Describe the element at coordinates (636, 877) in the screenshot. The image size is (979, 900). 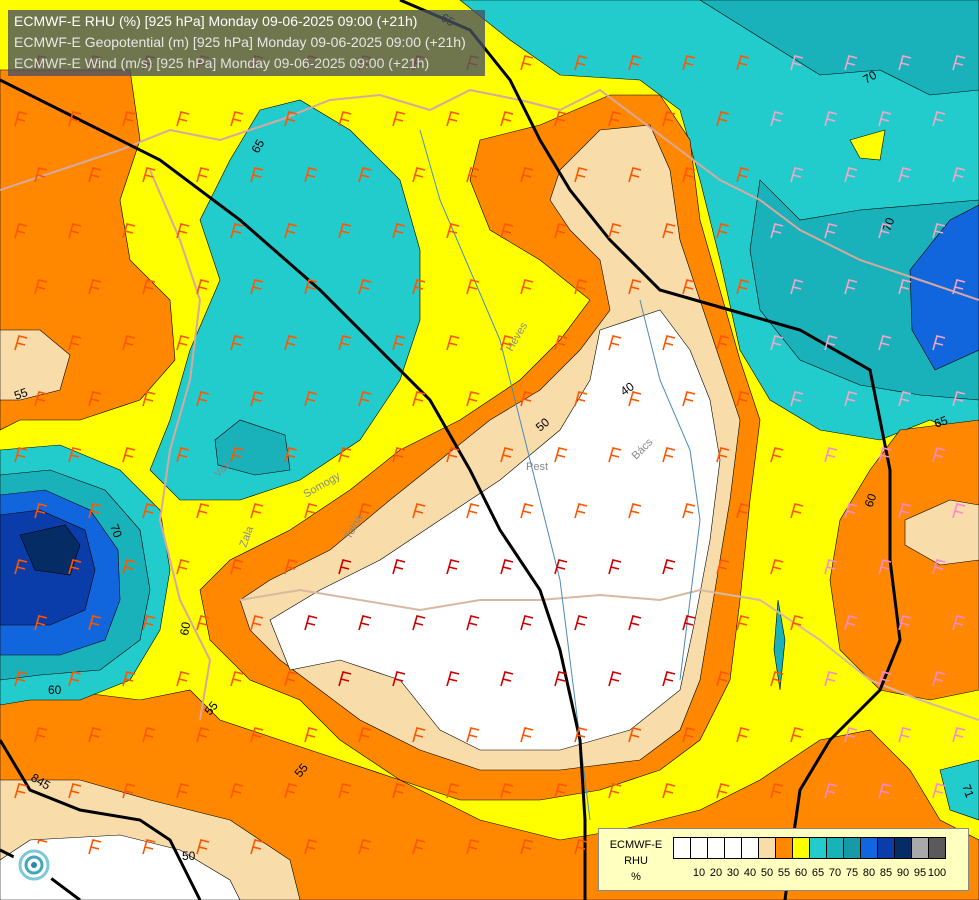
I see `legend-unit: %` at that location.